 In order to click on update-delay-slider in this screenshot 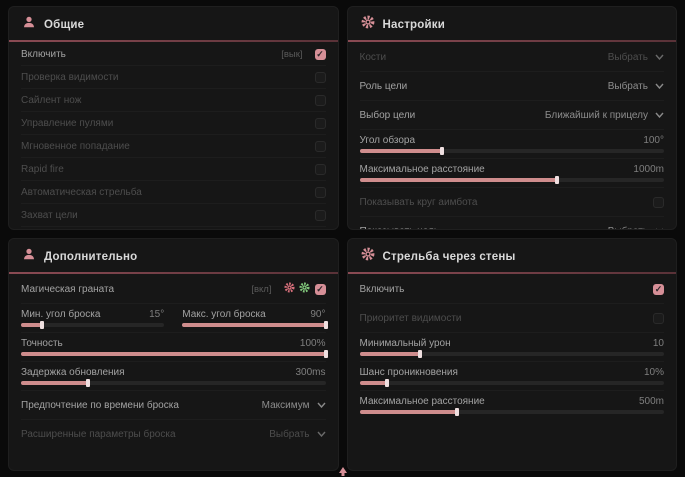, I will do `click(173, 383)`.